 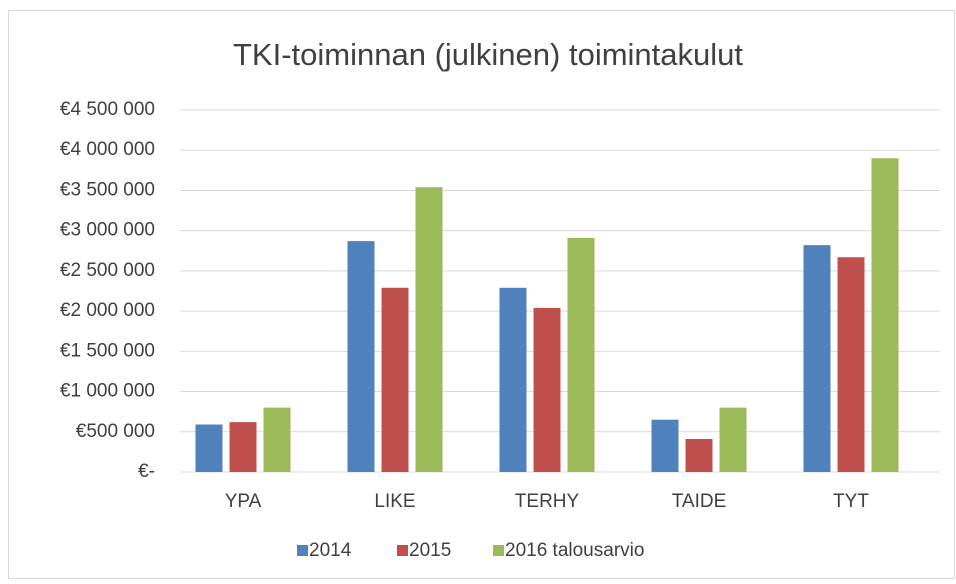 What do you see at coordinates (107, 230) in the screenshot?
I see `y-tick-label: €3 000 000` at bounding box center [107, 230].